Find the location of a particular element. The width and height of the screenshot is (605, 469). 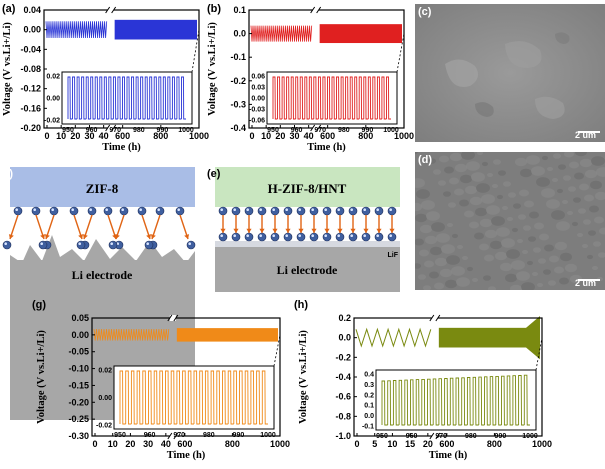

x-tick-label-g: 1000 is located at coordinates (280, 444).